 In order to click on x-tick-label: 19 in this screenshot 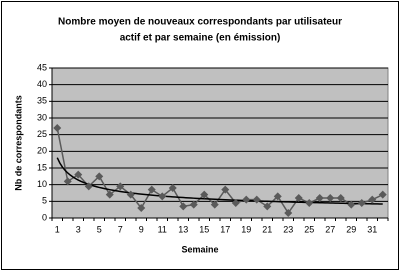, I will do `click(246, 229)`.